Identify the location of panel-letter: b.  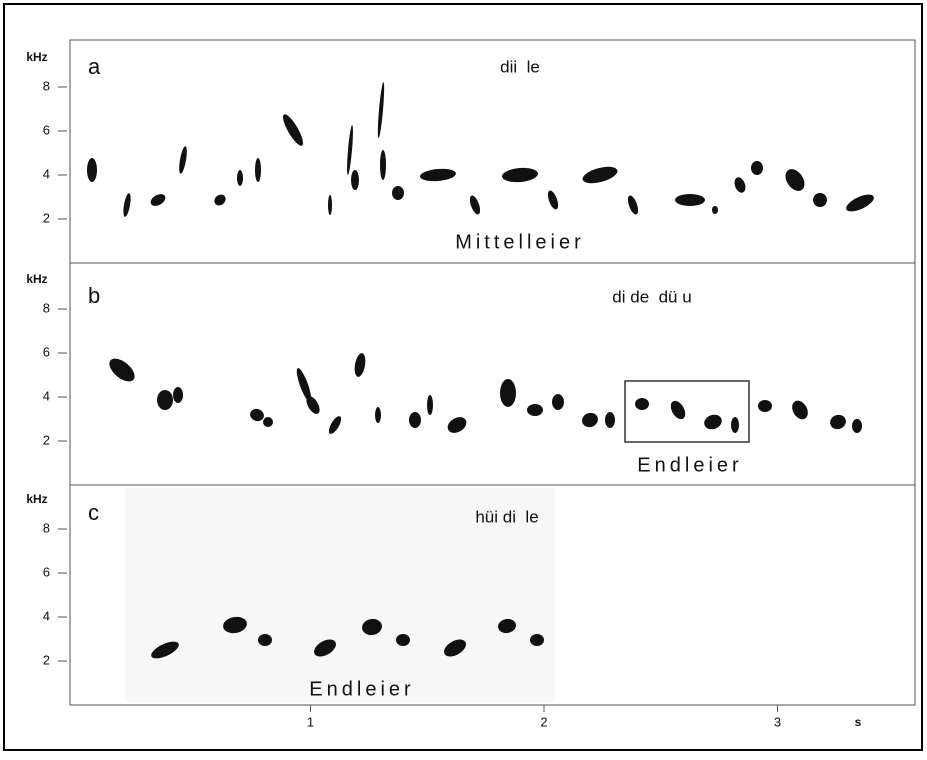
(94, 295).